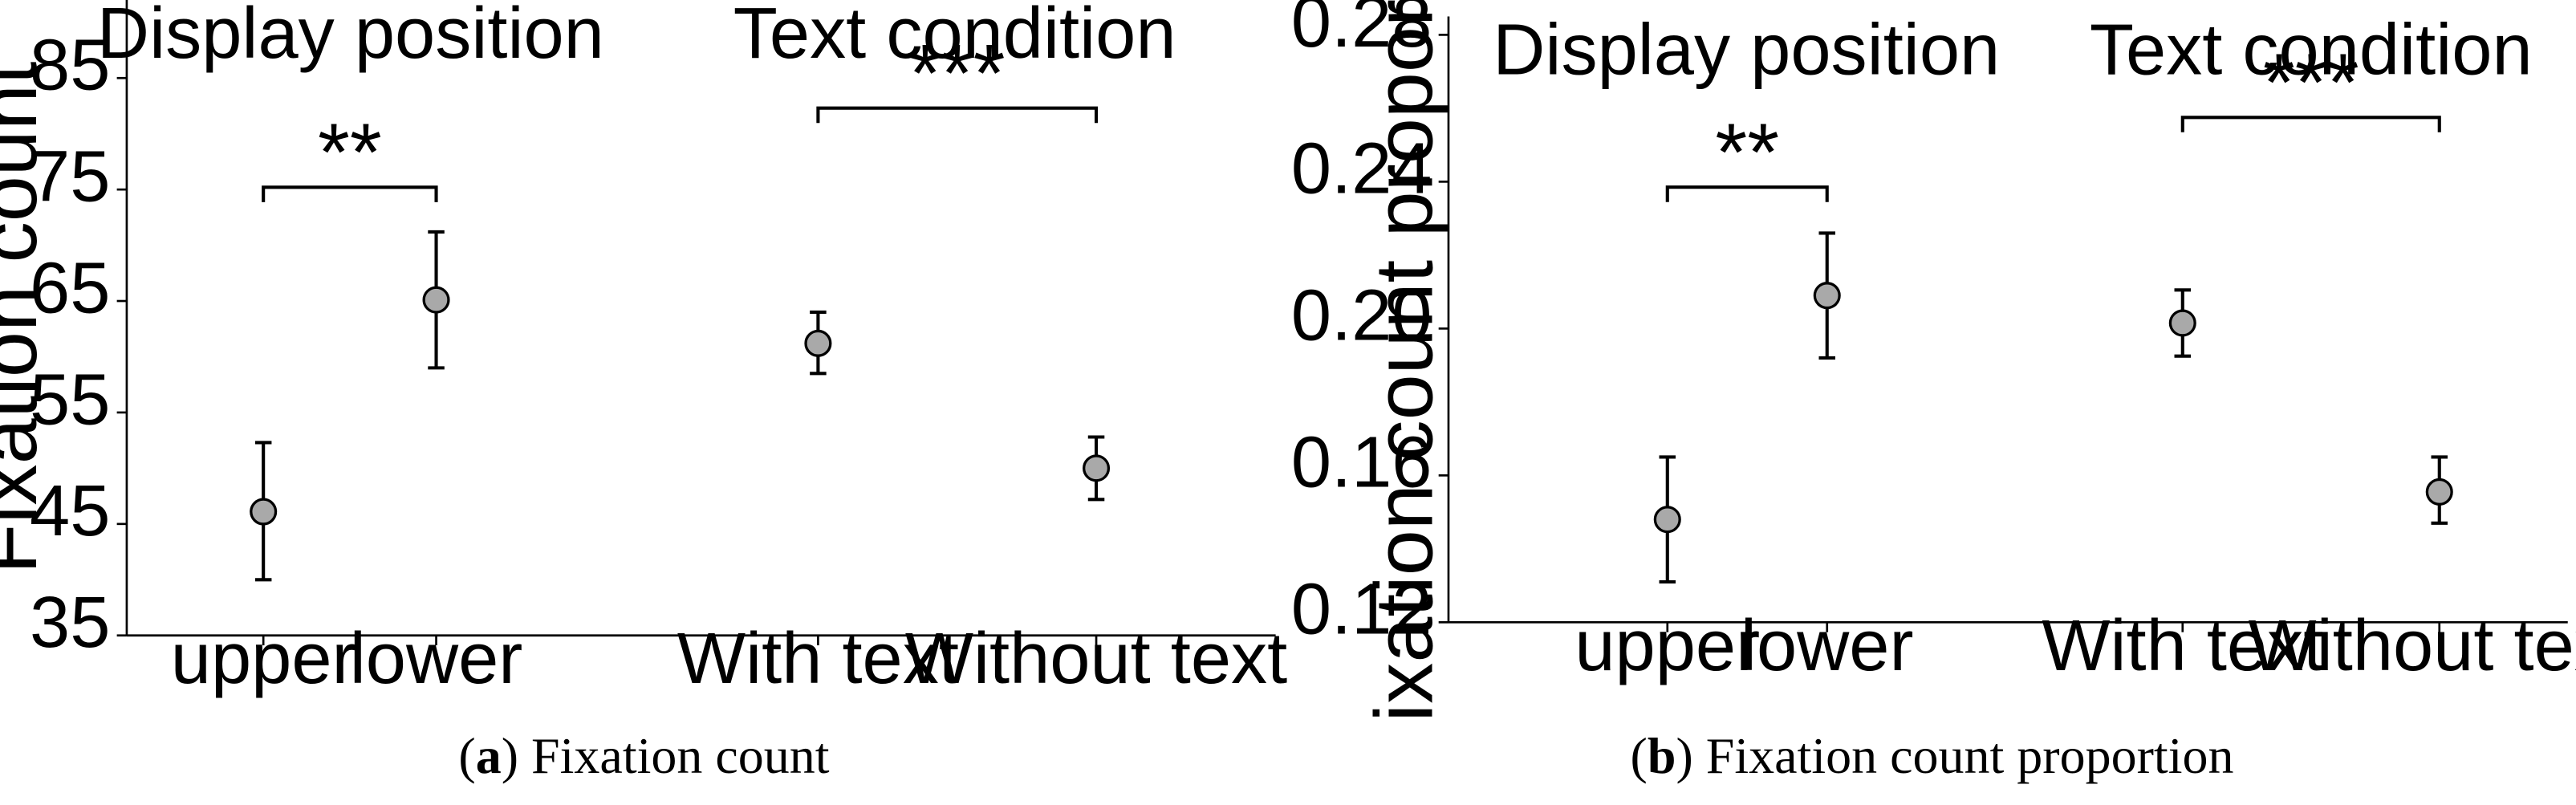 The height and width of the screenshot is (805, 2576). What do you see at coordinates (1361, 609) in the screenshot?
I see `y-tick-label: 0.12` at bounding box center [1361, 609].